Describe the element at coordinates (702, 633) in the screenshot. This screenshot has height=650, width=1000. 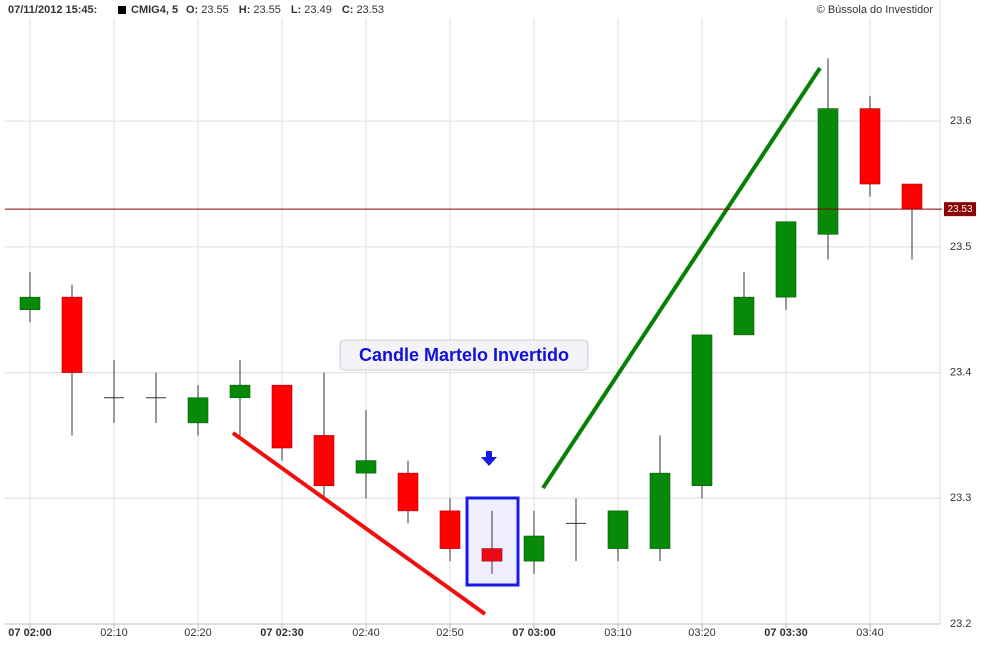
I see `x-tick-label: 03:20` at that location.